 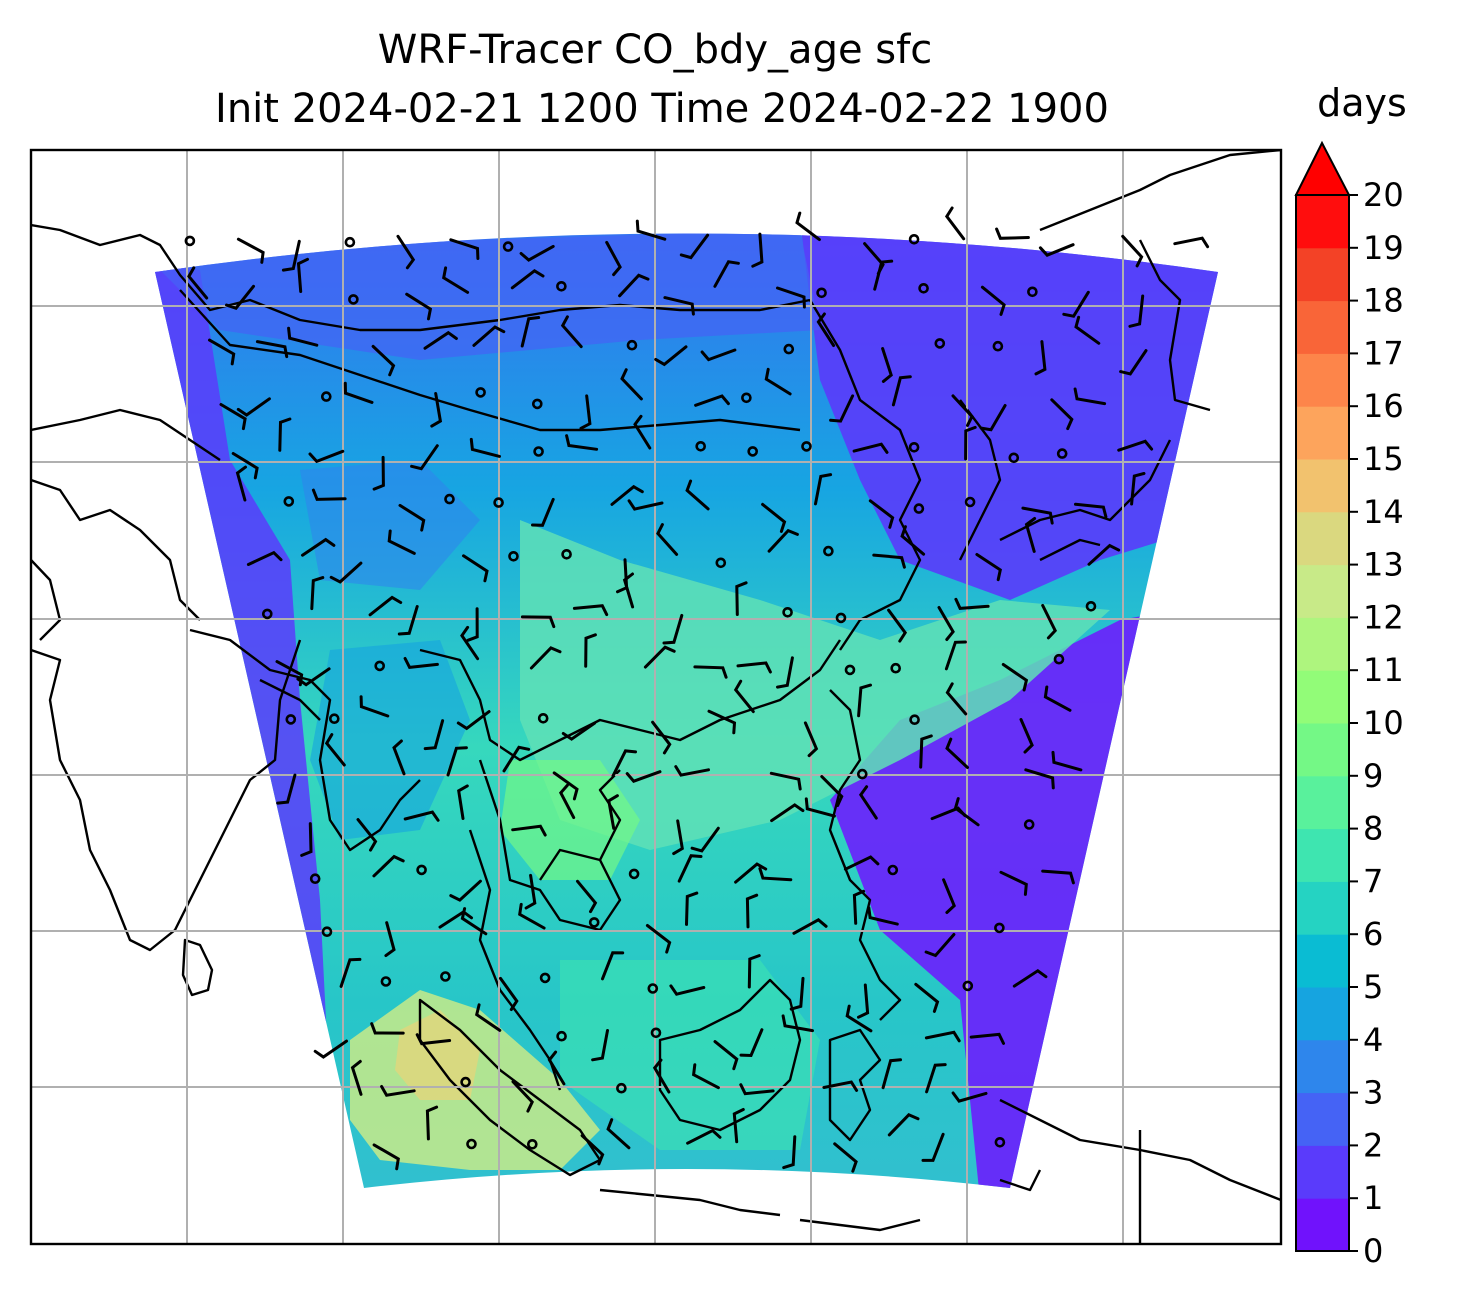 What do you see at coordinates (1373, 881) in the screenshot?
I see `colorbar-tick-label: 7` at bounding box center [1373, 881].